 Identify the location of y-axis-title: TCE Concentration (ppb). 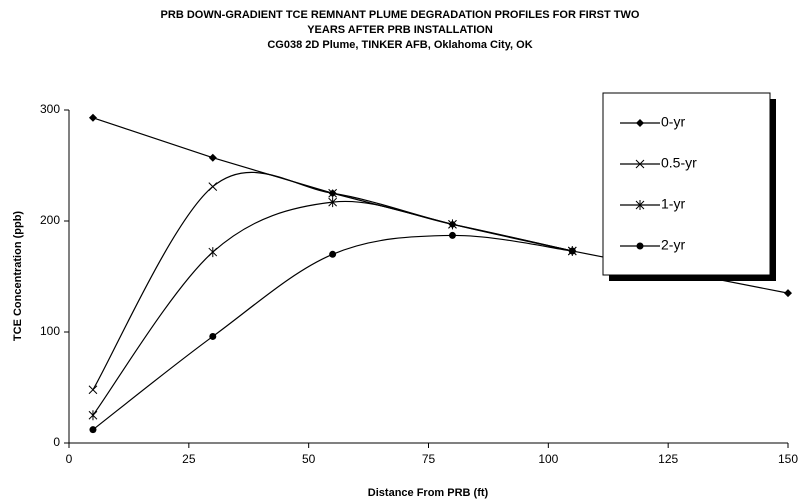
(18, 276).